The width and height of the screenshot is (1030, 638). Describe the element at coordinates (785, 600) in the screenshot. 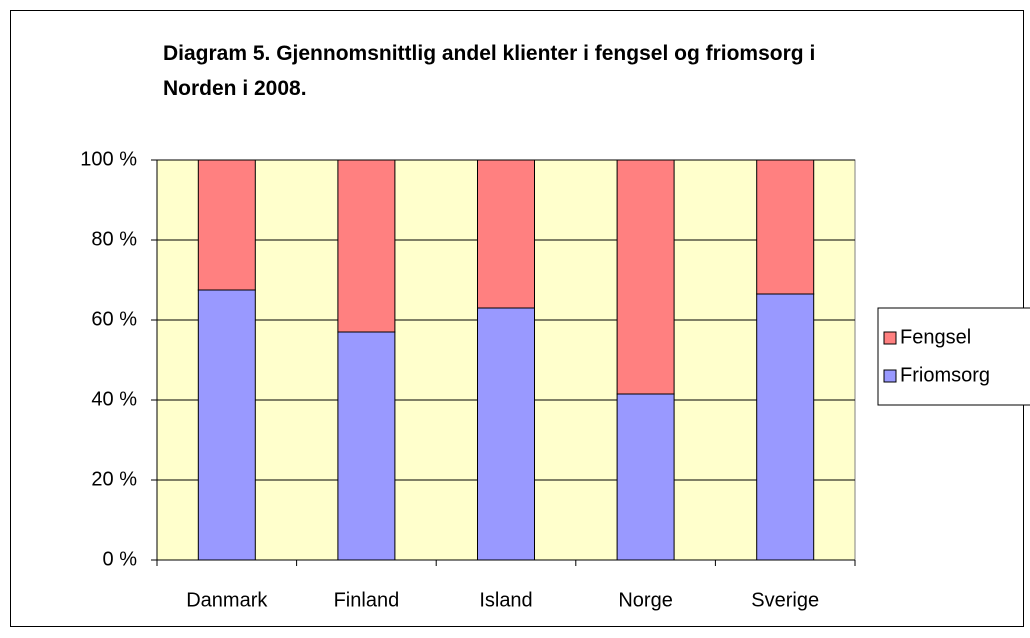

I see `x-tick-label: Sverige` at that location.